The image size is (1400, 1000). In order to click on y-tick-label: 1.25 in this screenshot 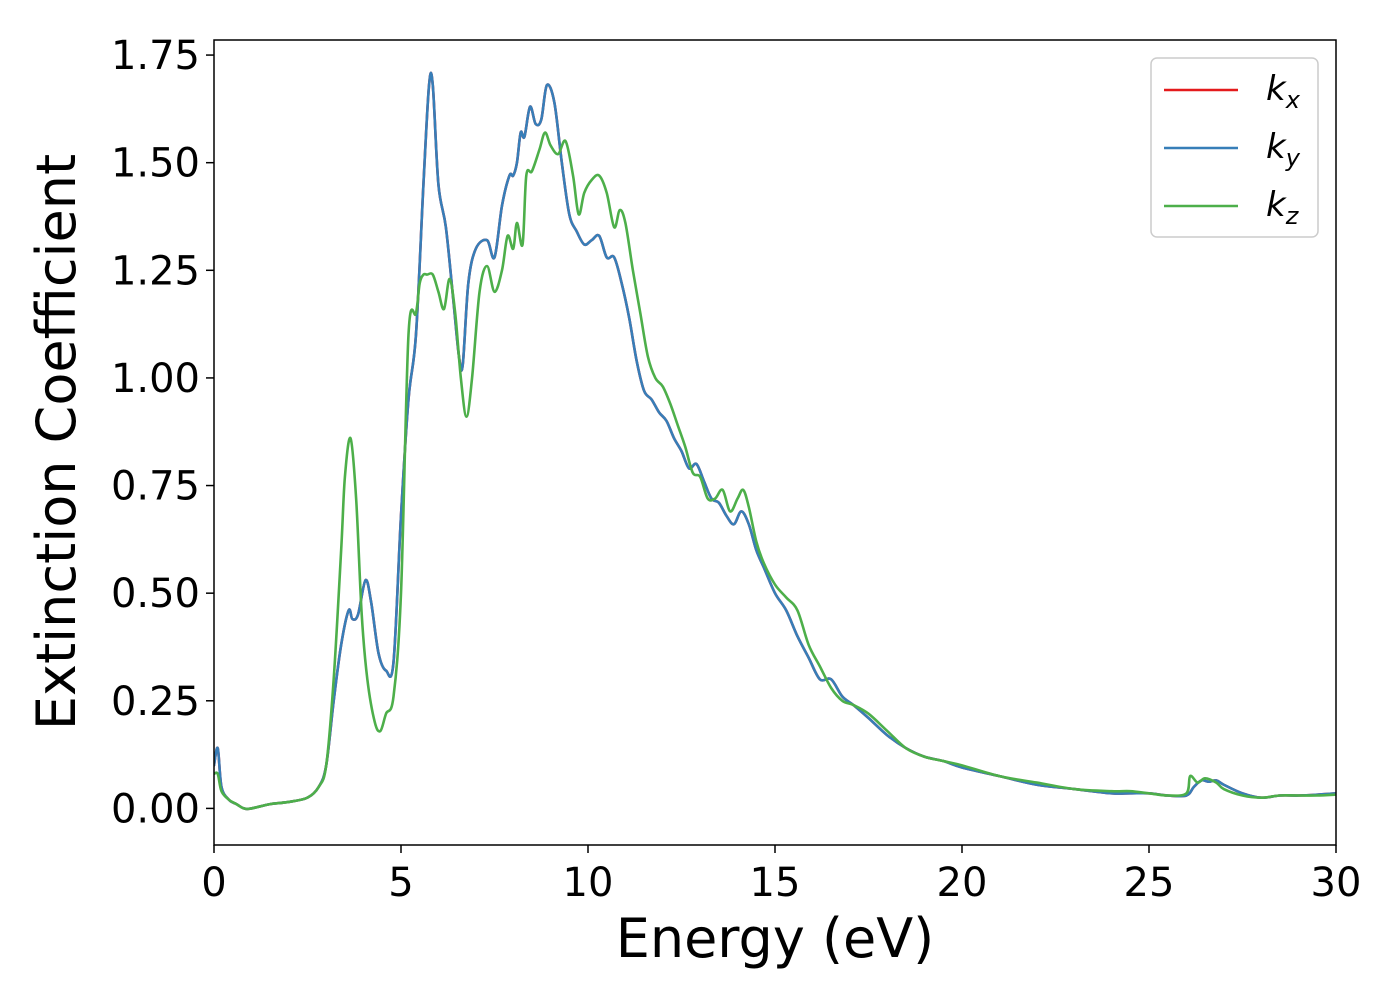, I will do `click(155, 271)`.